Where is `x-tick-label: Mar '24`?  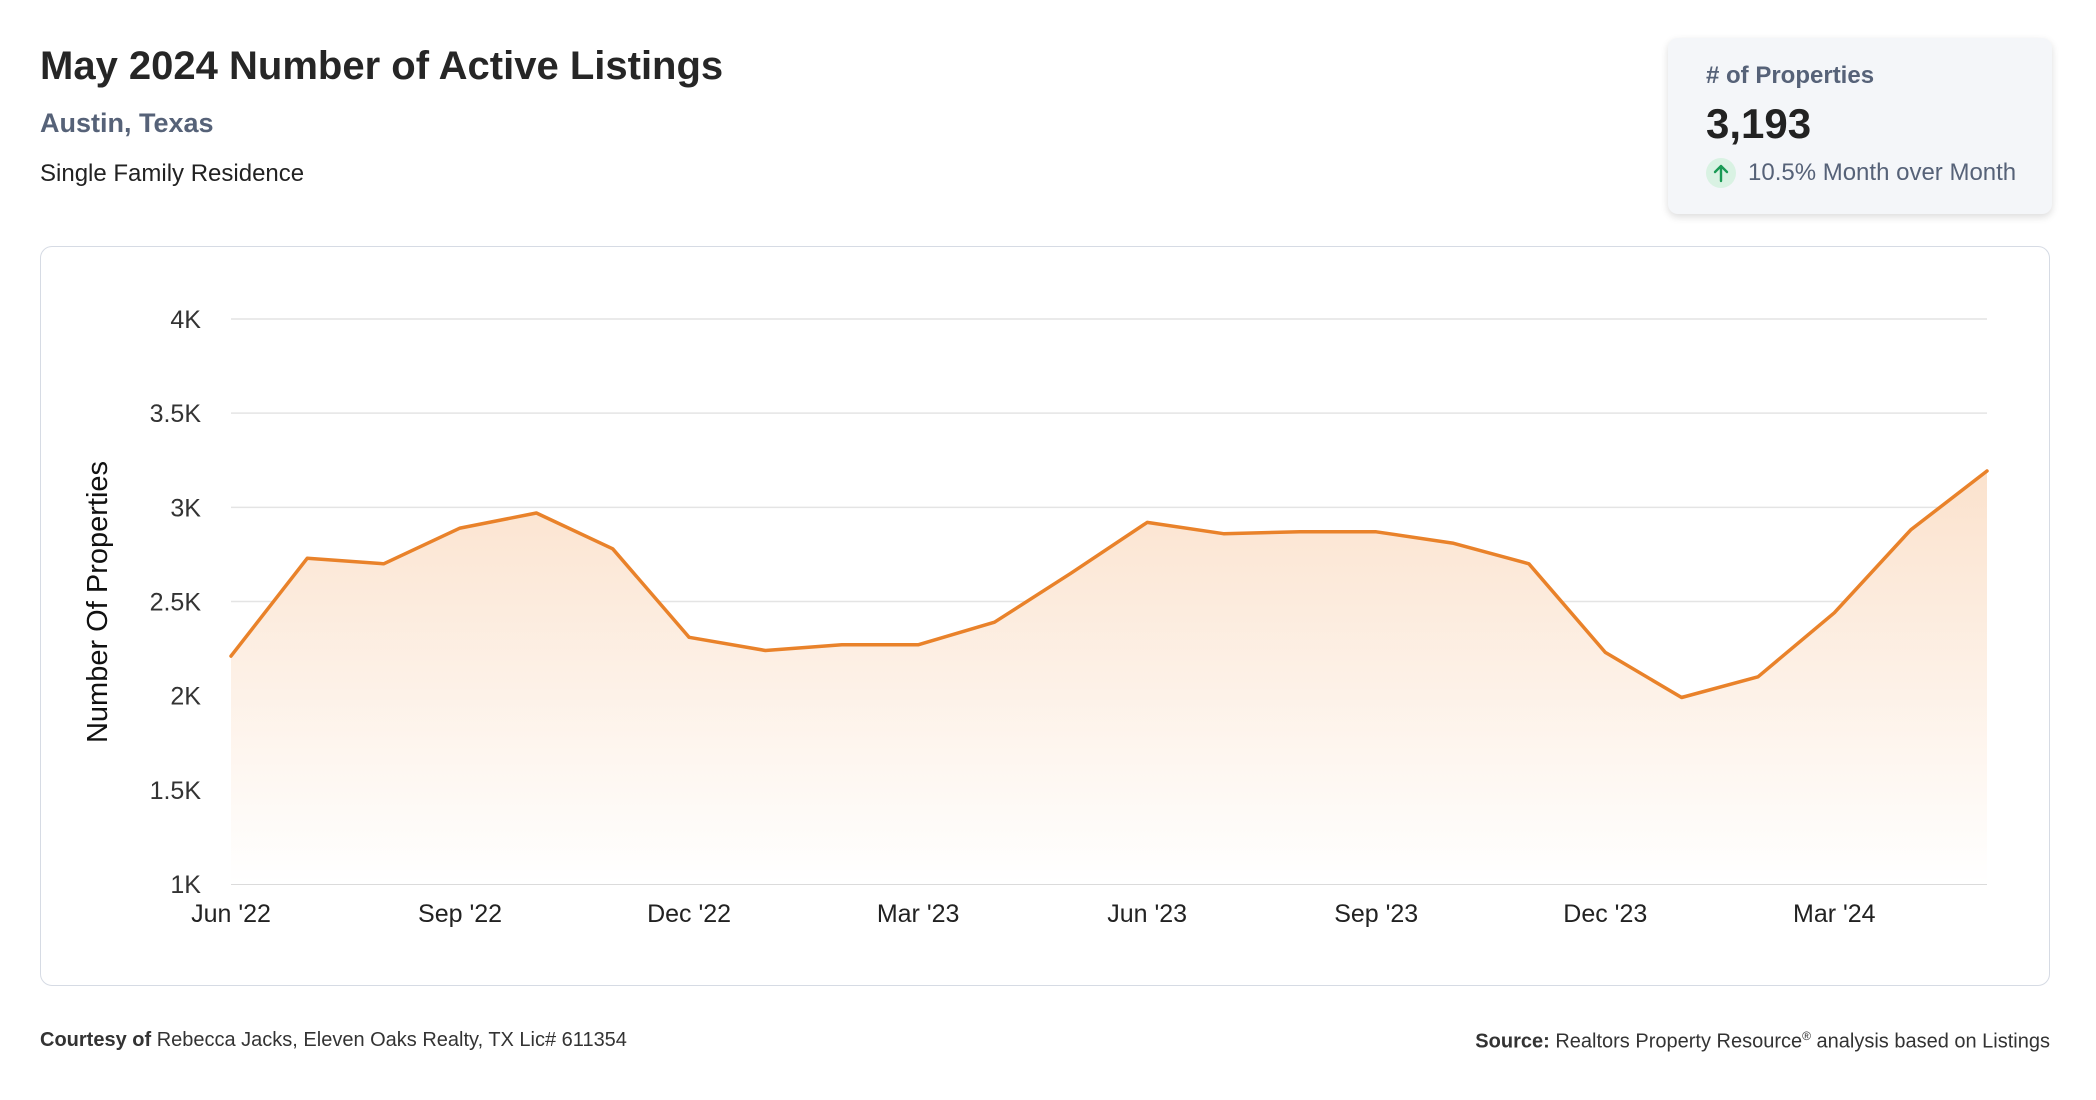
x-tick-label: Mar '24 is located at coordinates (1834, 914).